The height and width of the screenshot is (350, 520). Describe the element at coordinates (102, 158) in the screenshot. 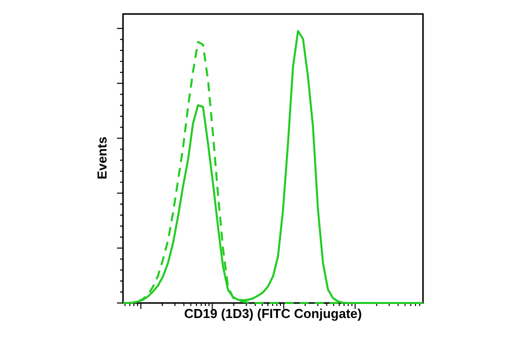

I see `y-axis-title: Events` at that location.